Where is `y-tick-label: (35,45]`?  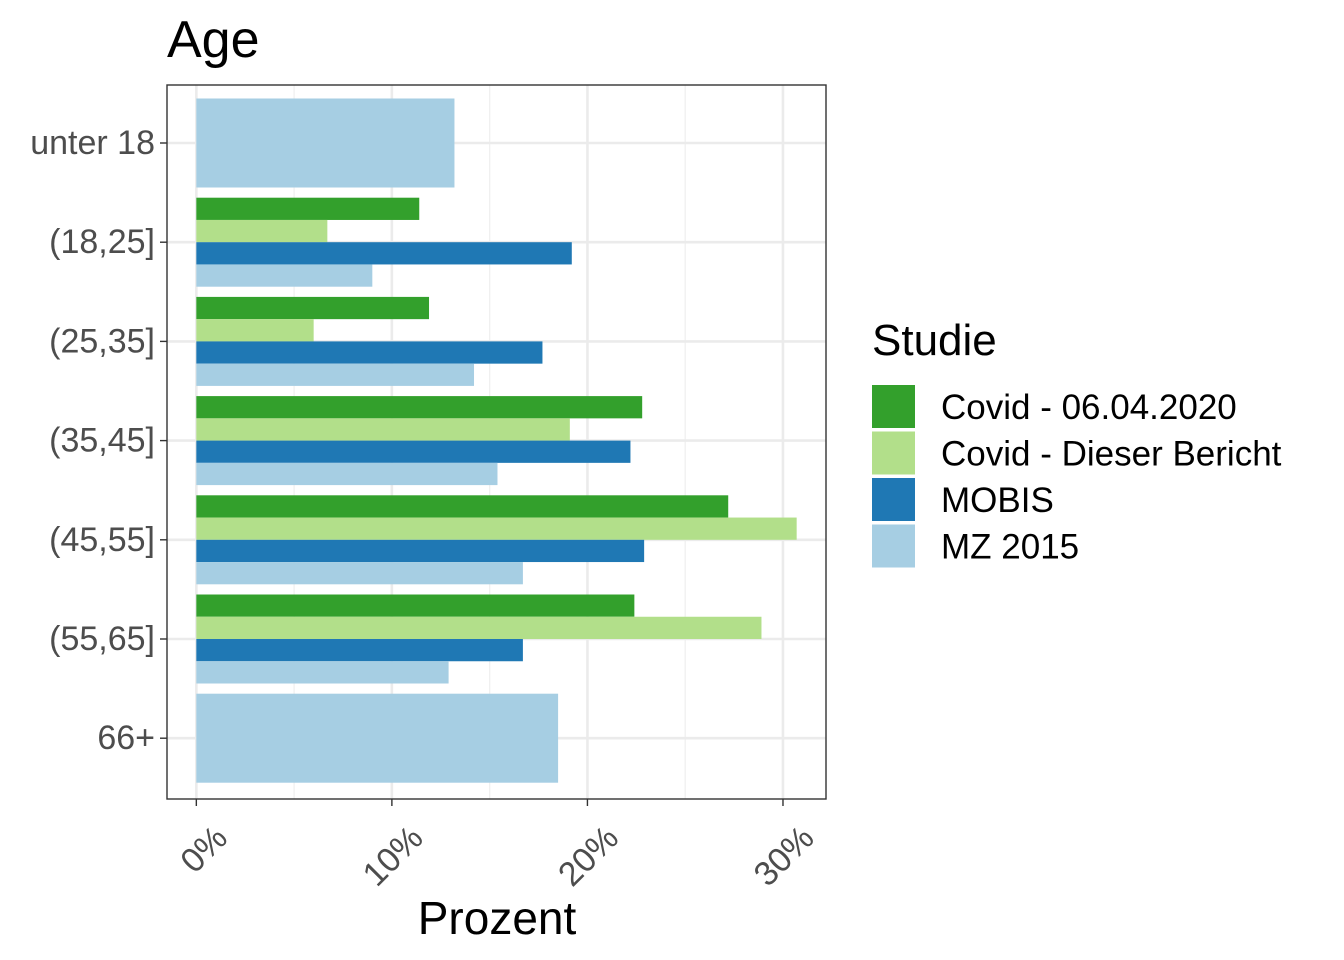 y-tick-label: (35,45] is located at coordinates (102, 441).